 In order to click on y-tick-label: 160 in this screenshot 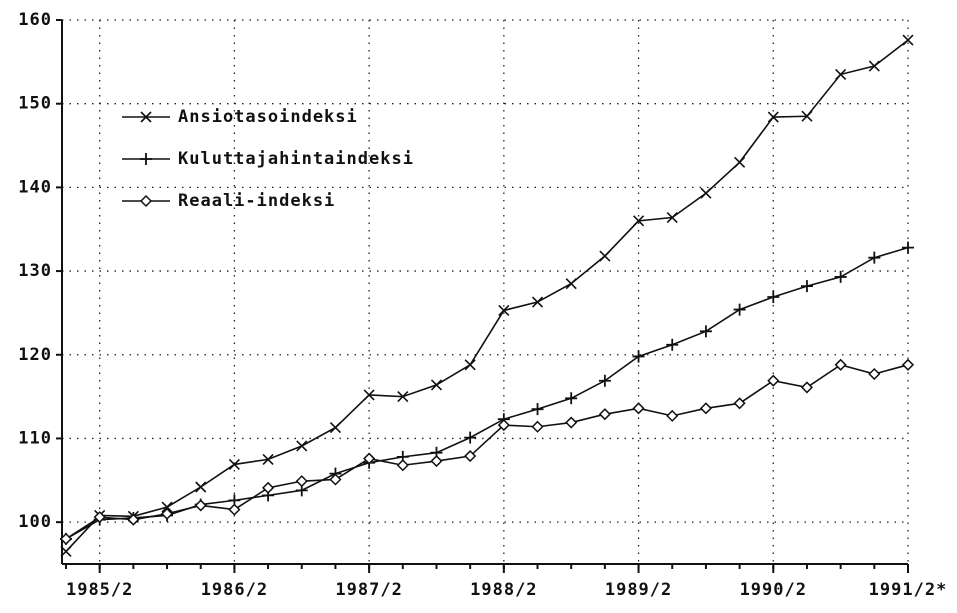, I will do `click(35, 20)`.